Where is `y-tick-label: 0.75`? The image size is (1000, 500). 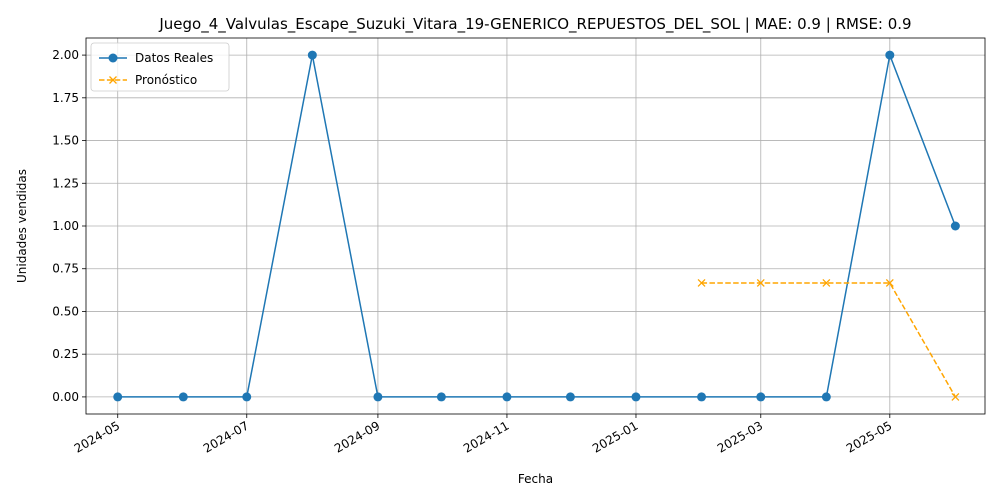 y-tick-label: 0.75 is located at coordinates (65, 269).